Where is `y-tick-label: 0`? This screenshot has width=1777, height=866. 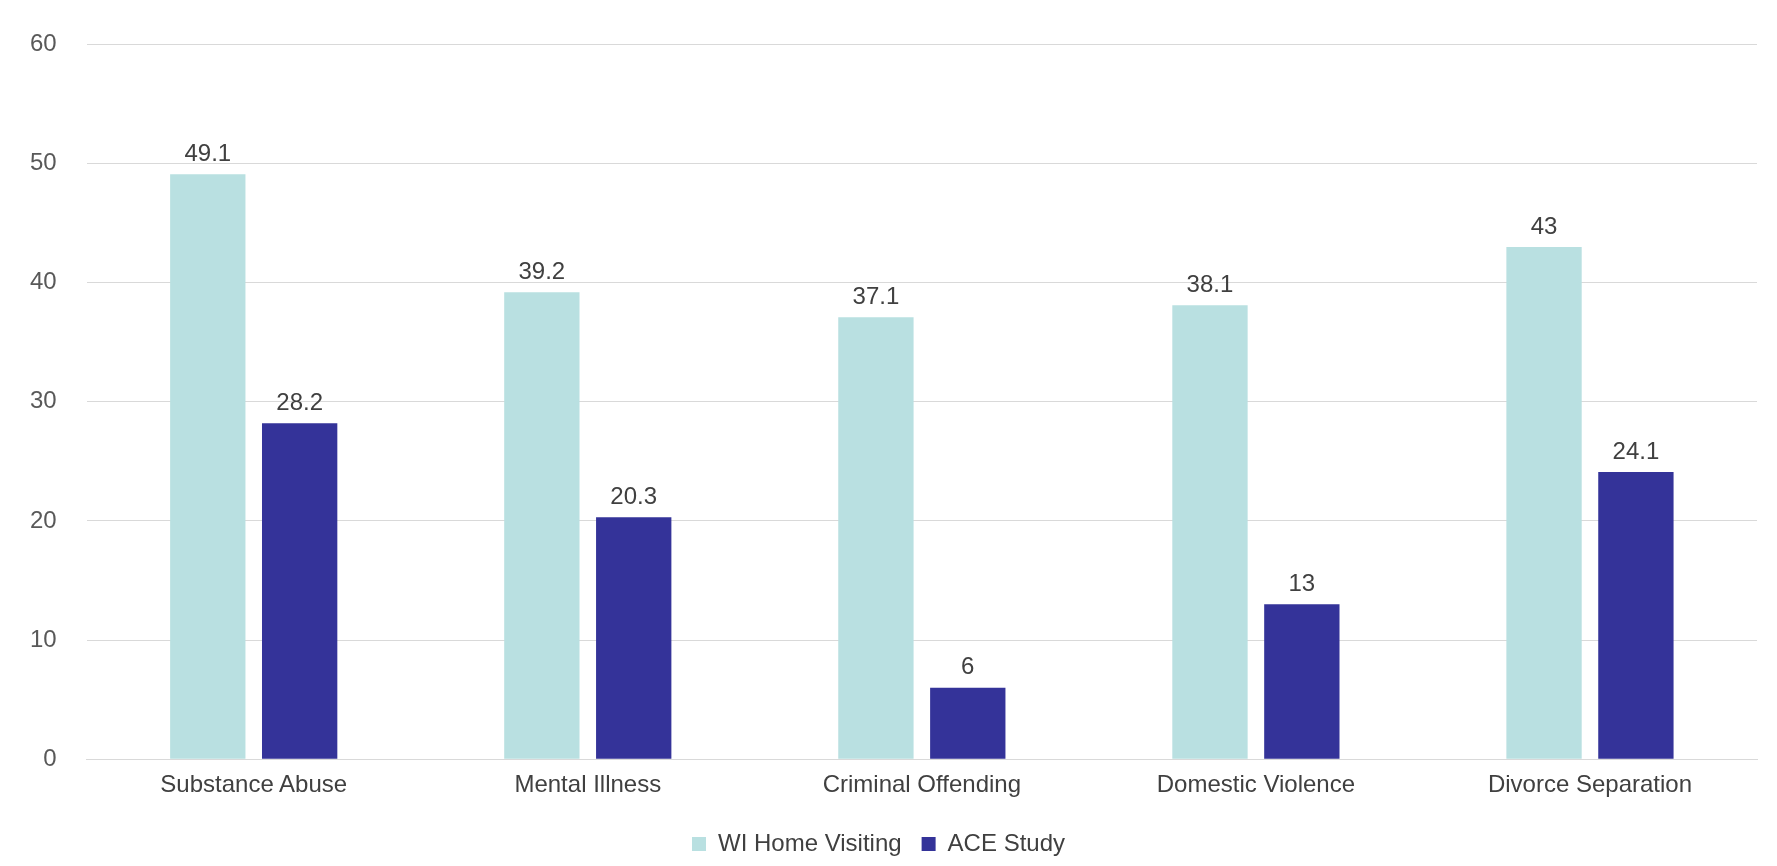
y-tick-label: 0 is located at coordinates (50, 757).